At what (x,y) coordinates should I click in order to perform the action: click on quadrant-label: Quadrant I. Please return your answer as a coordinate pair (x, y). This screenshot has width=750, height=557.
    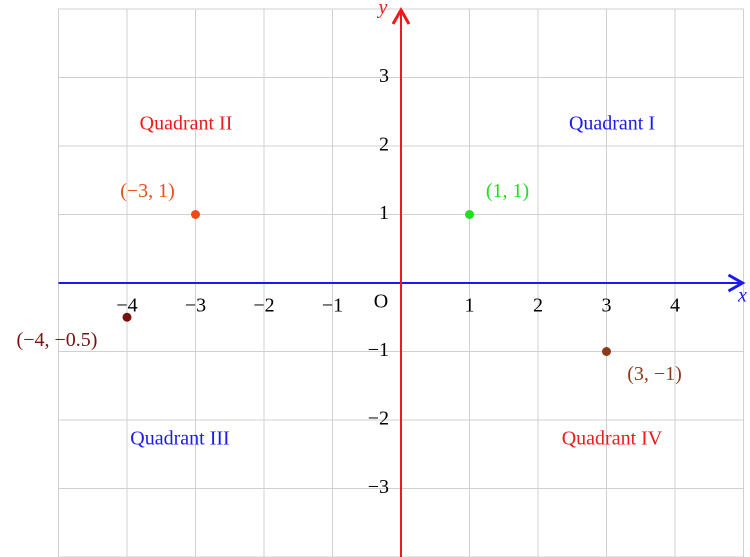
    Looking at the image, I should click on (612, 124).